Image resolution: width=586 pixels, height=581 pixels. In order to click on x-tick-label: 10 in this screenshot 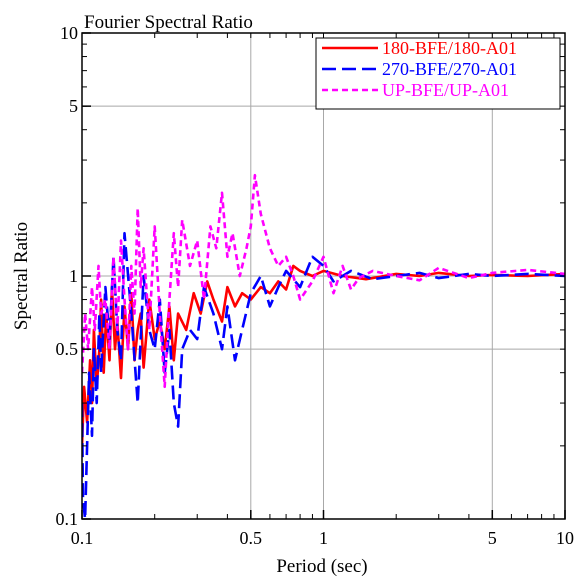, I will do `click(565, 538)`.